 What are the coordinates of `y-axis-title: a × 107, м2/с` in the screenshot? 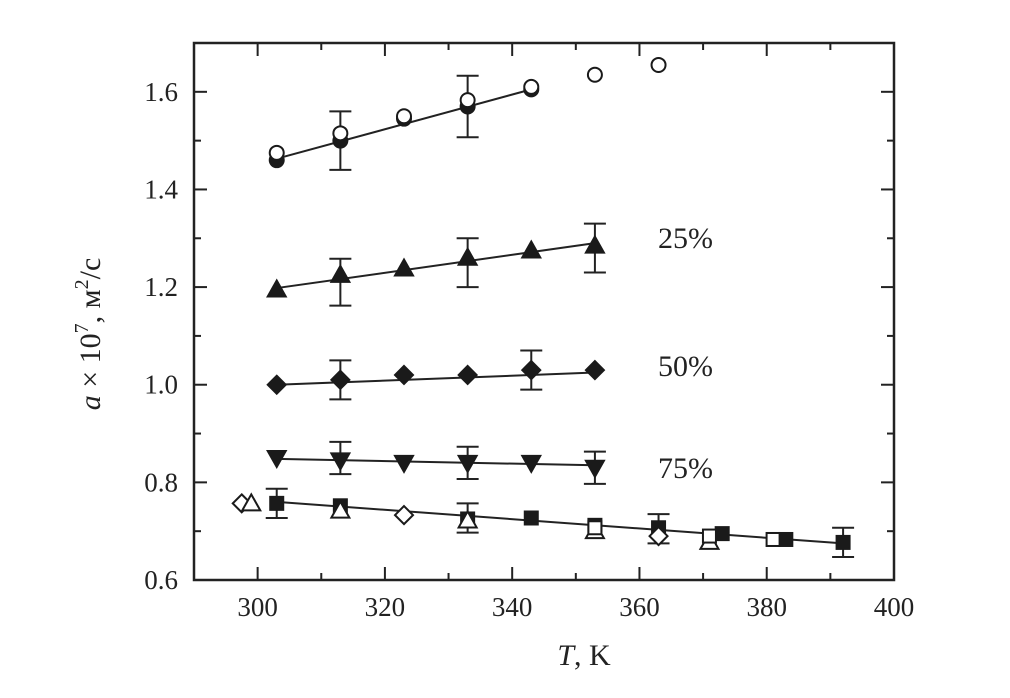 It's located at (89, 334).